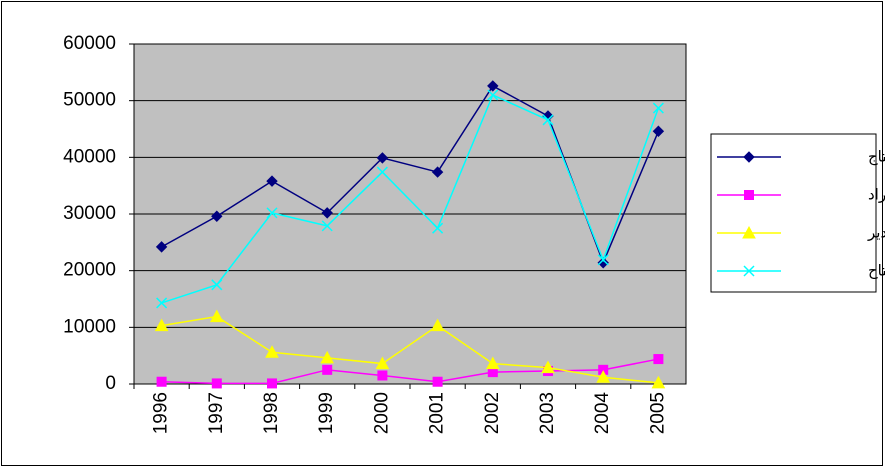 This screenshot has width=885, height=468. What do you see at coordinates (89, 326) in the screenshot?
I see `y-tick-label: 10000` at bounding box center [89, 326].